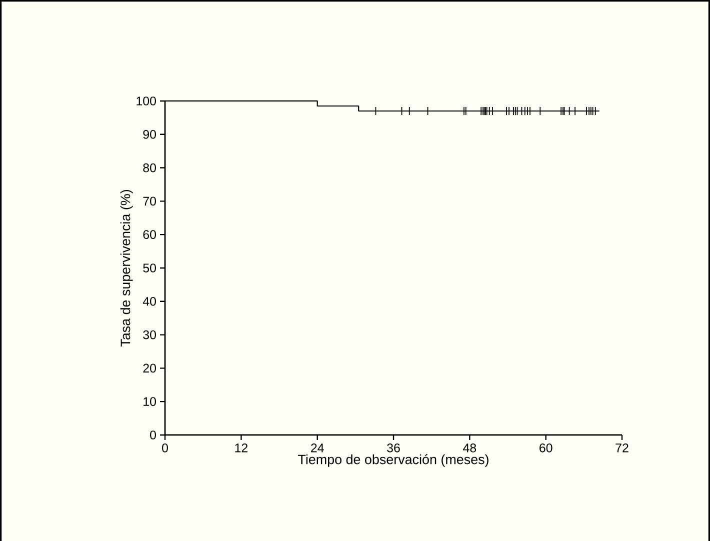 Image resolution: width=710 pixels, height=541 pixels. Describe the element at coordinates (241, 448) in the screenshot. I see `x-tick-label: 12` at that location.